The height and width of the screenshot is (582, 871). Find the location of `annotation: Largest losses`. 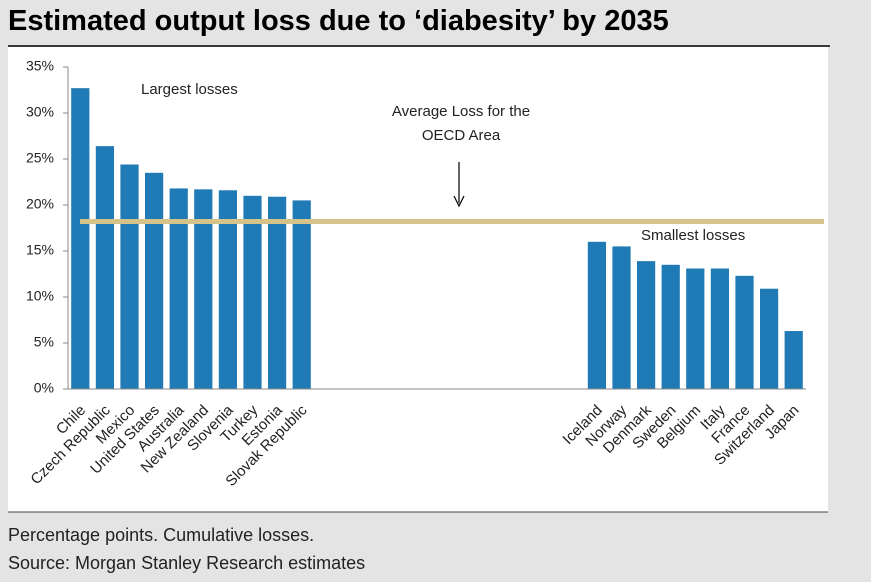

annotation: Largest losses is located at coordinates (189, 89).